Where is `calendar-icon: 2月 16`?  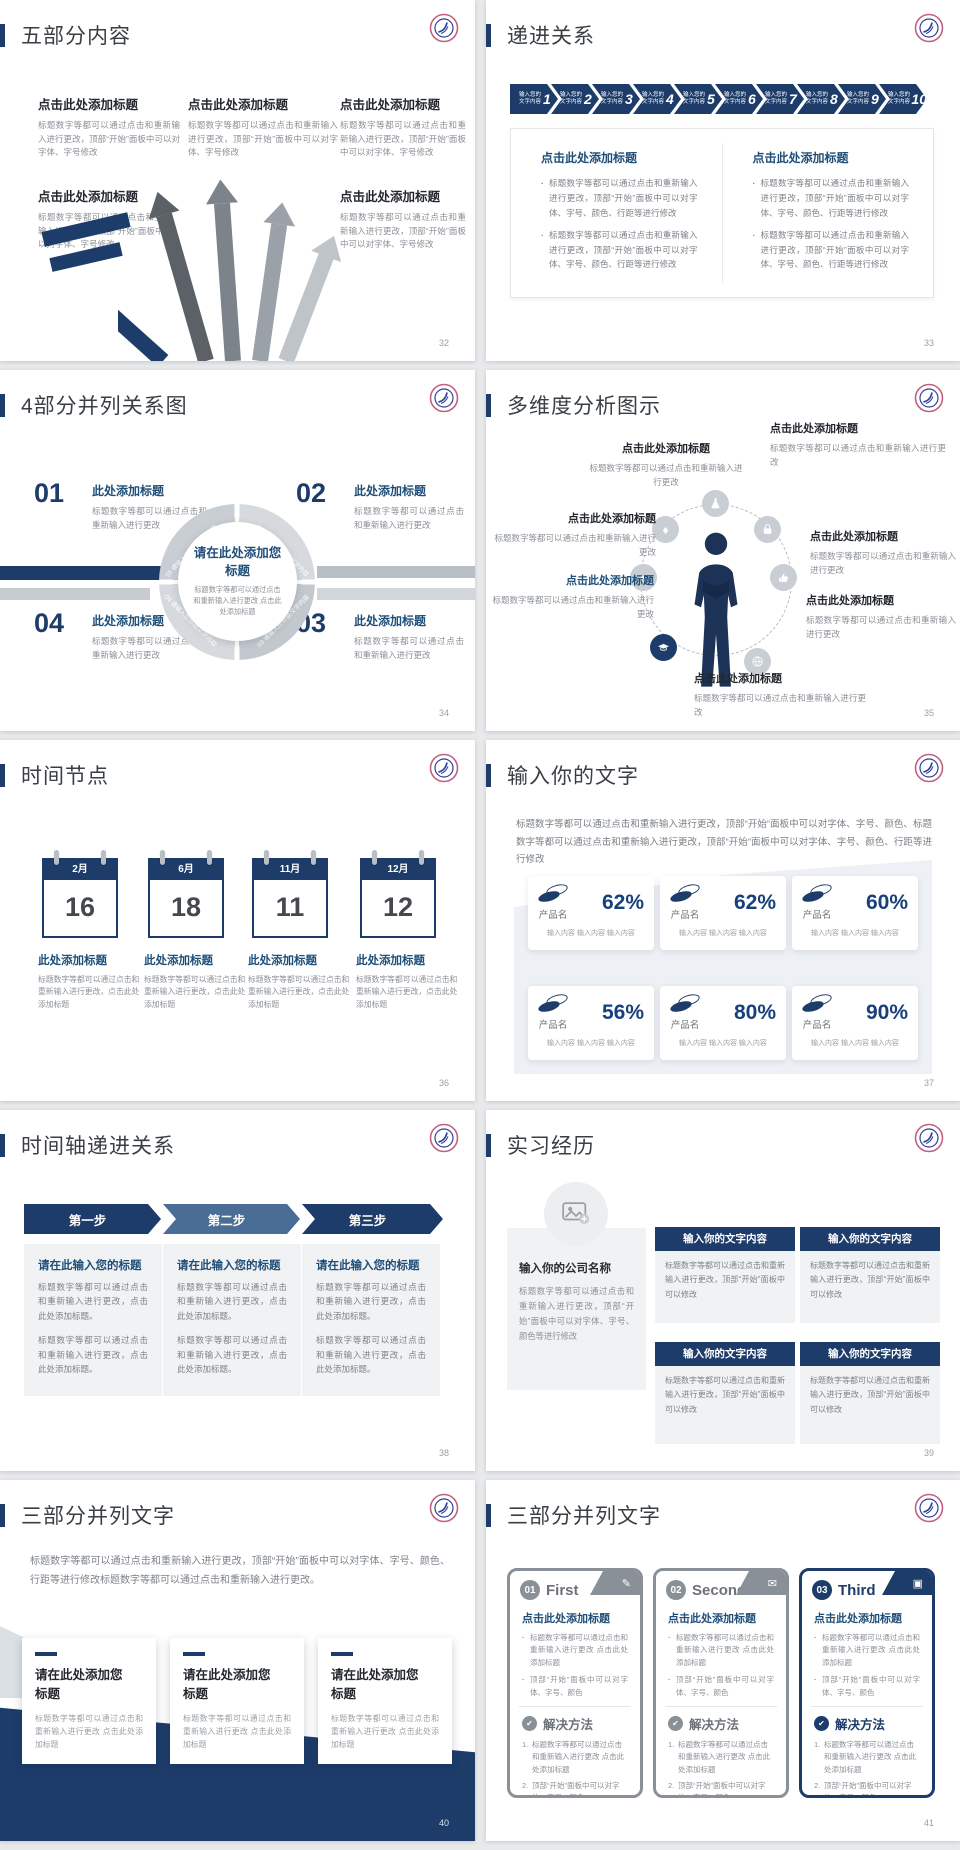
calendar-icon: 2月 16 is located at coordinates (80, 894).